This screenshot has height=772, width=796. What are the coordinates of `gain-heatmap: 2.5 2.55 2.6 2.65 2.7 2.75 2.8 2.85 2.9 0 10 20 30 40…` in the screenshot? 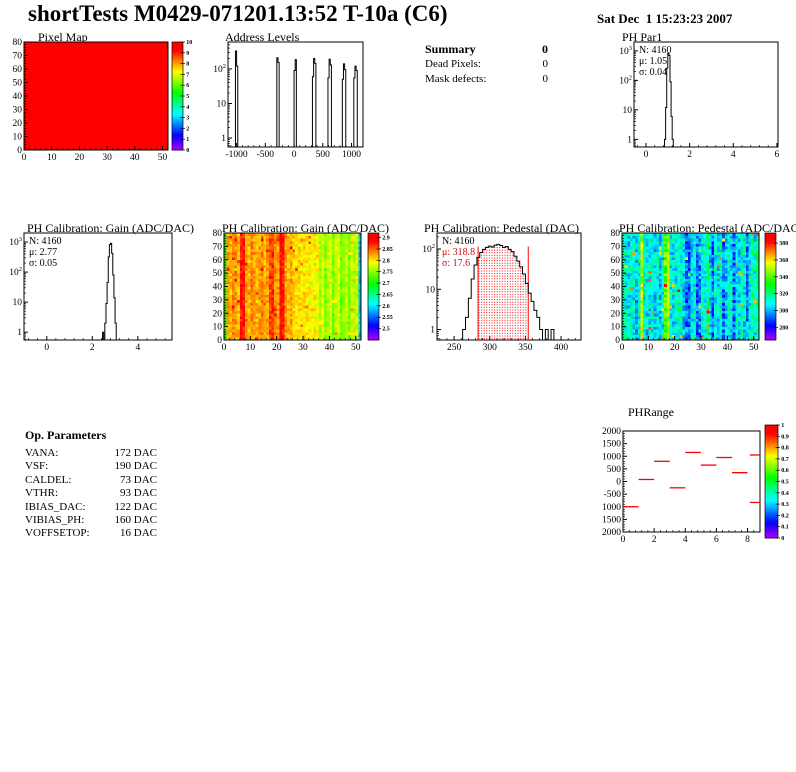 It's located at (303, 291).